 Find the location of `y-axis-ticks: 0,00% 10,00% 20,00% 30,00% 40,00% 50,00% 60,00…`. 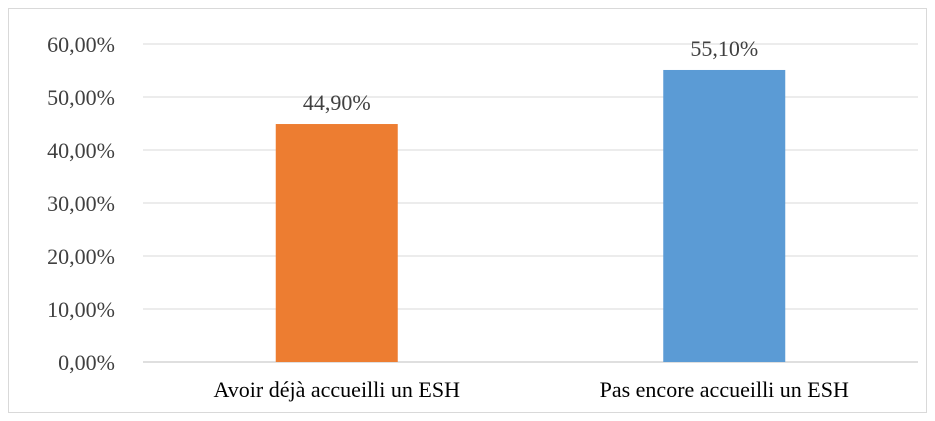

y-axis-ticks: 0,00% 10,00% 20,00% 30,00% 40,00% 50,00% 60,00… is located at coordinates (81, 203).